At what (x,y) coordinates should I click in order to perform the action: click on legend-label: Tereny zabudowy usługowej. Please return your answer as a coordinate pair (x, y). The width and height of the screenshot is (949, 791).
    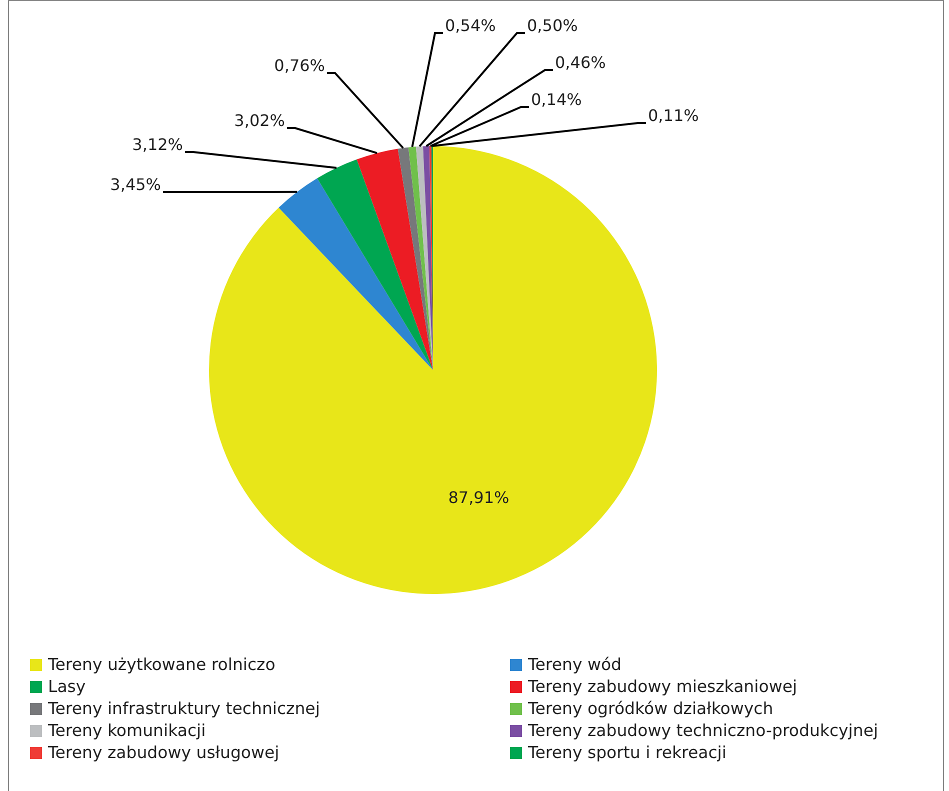
    Looking at the image, I should click on (164, 752).